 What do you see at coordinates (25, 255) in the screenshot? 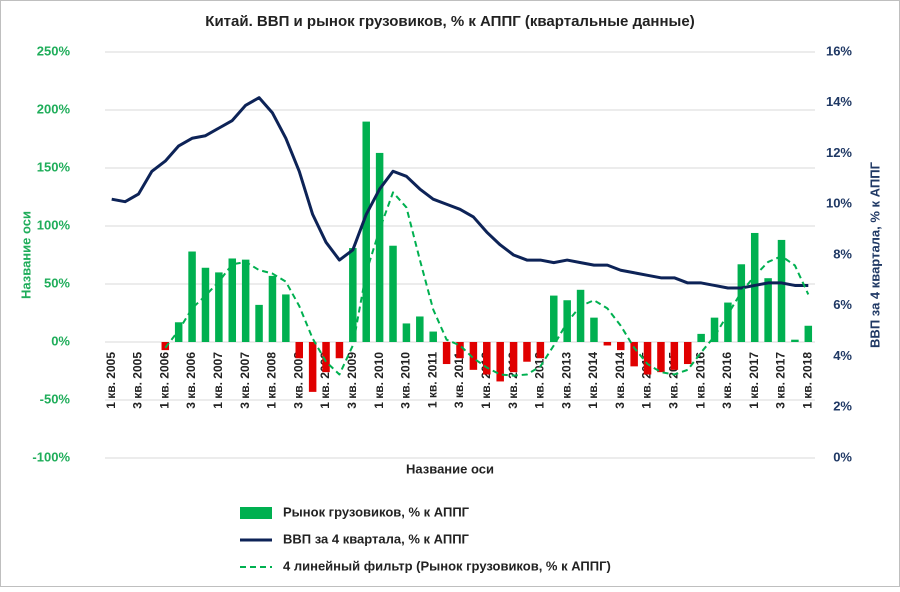
I see `y-axis-title: Название оси` at bounding box center [25, 255].